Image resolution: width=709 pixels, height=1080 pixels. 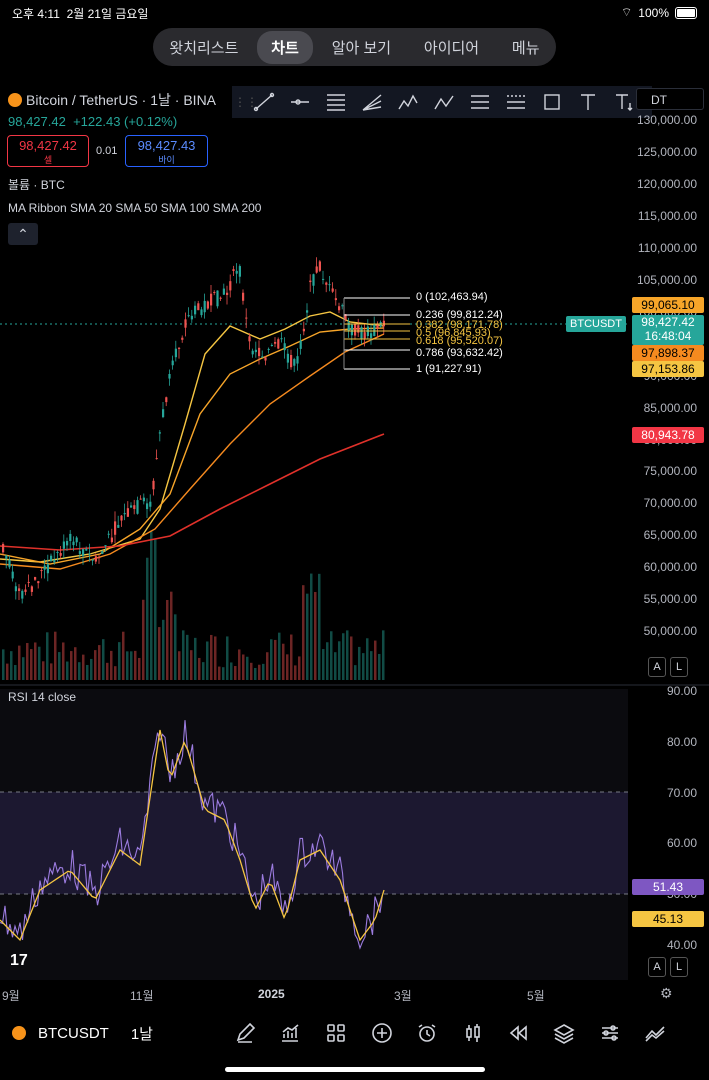 What do you see at coordinates (516, 102) in the screenshot?
I see `fib-extension-tool` at bounding box center [516, 102].